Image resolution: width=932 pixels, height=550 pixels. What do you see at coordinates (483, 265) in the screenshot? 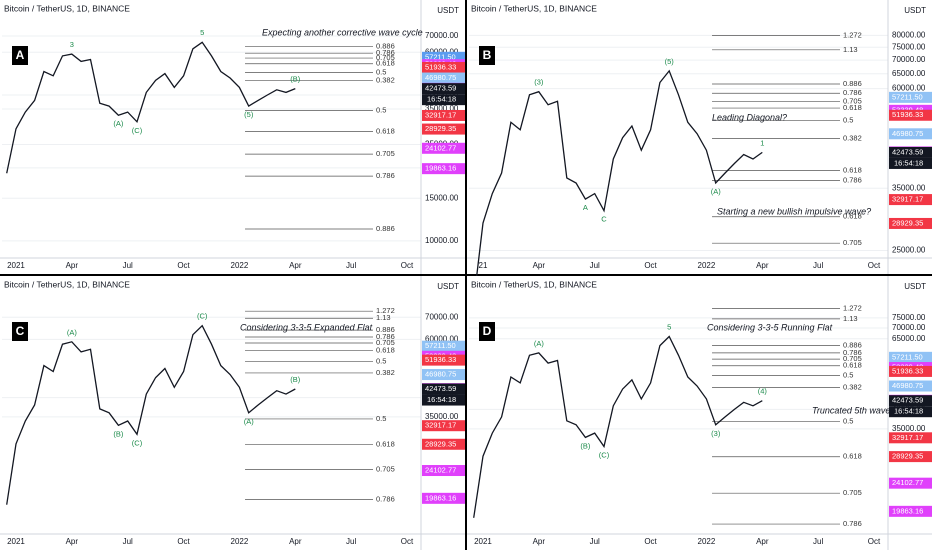
I see `x-tick-label: 21` at bounding box center [483, 265].